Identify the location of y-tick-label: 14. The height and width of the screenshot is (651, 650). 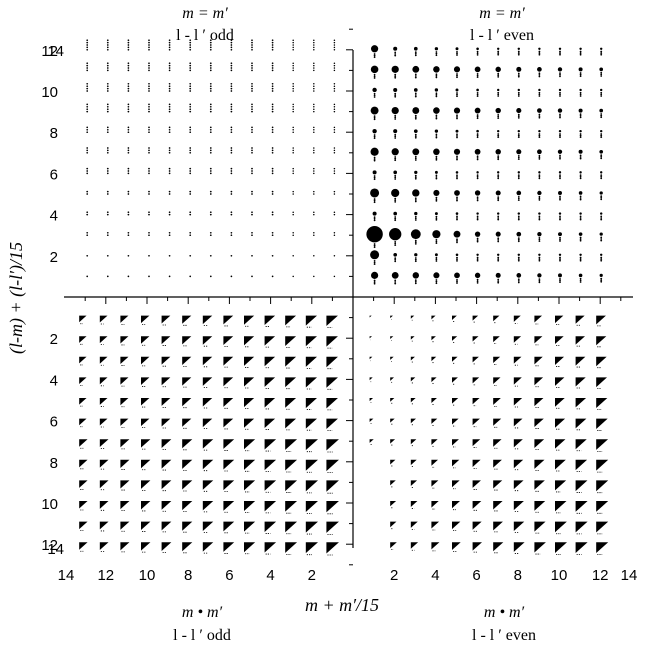
(55, 549).